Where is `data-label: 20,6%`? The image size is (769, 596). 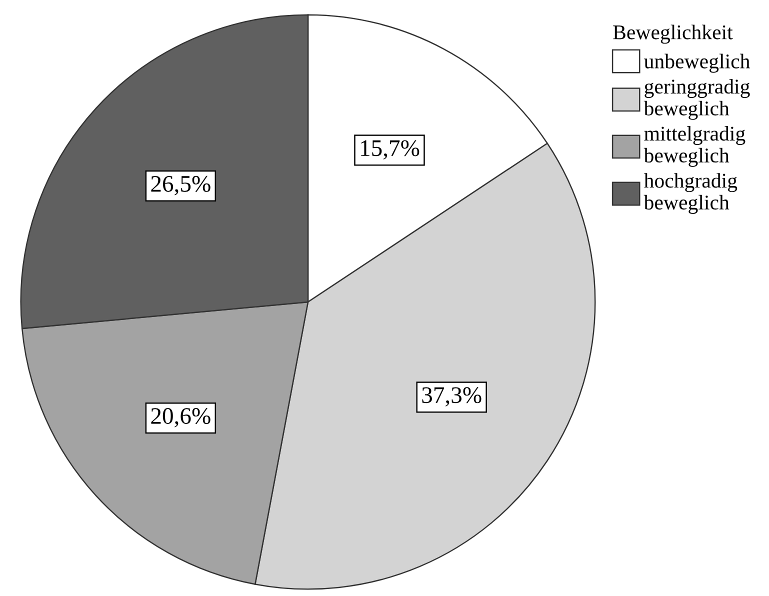 data-label: 20,6% is located at coordinates (180, 418).